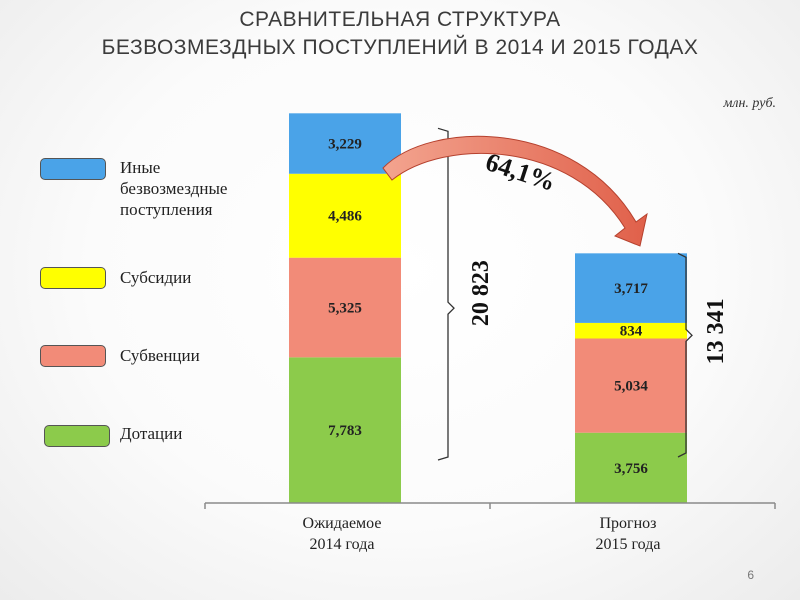 Image resolution: width=800 pixels, height=600 pixels. What do you see at coordinates (73, 278) in the screenshot?
I see `legend-swatch-subsidies` at bounding box center [73, 278].